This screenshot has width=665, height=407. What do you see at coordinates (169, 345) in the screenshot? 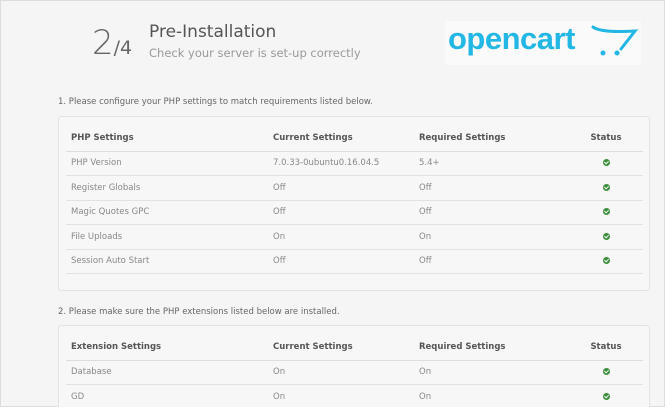
I see `column-header: Extension Settings` at bounding box center [169, 345].